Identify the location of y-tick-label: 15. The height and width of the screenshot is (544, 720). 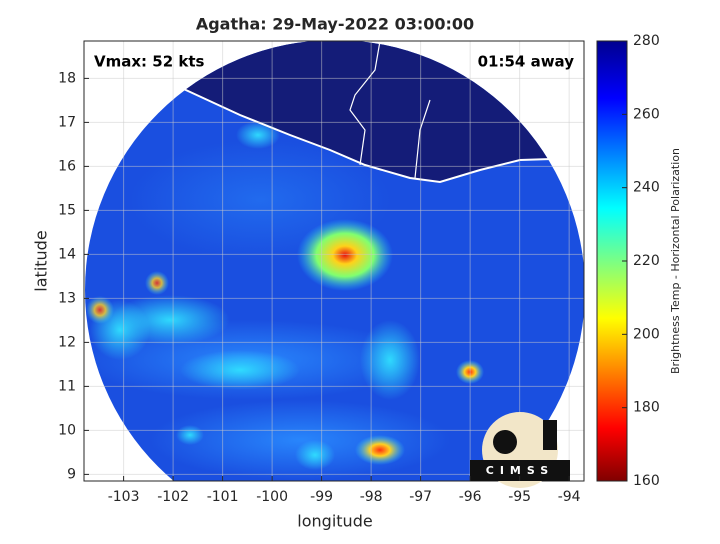
(67, 210).